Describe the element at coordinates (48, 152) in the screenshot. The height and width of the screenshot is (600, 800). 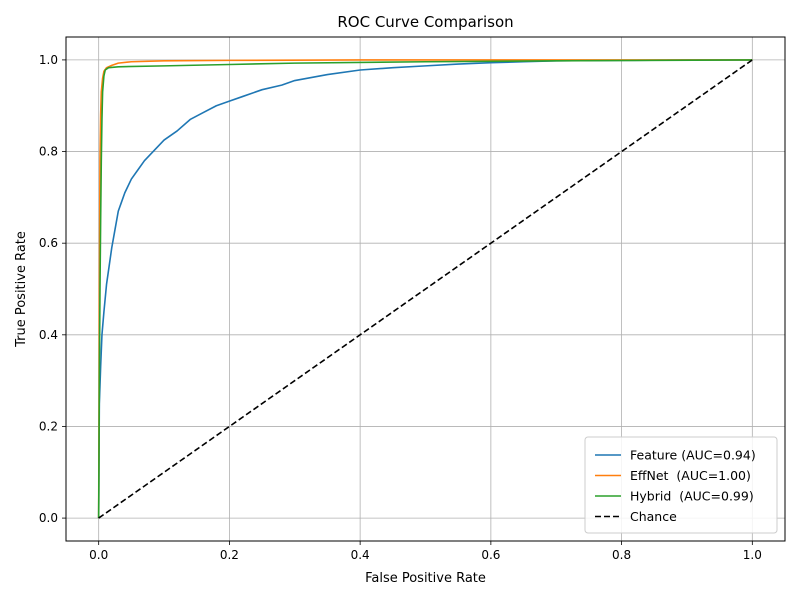
I see `y-tick-label: 0.8` at that location.